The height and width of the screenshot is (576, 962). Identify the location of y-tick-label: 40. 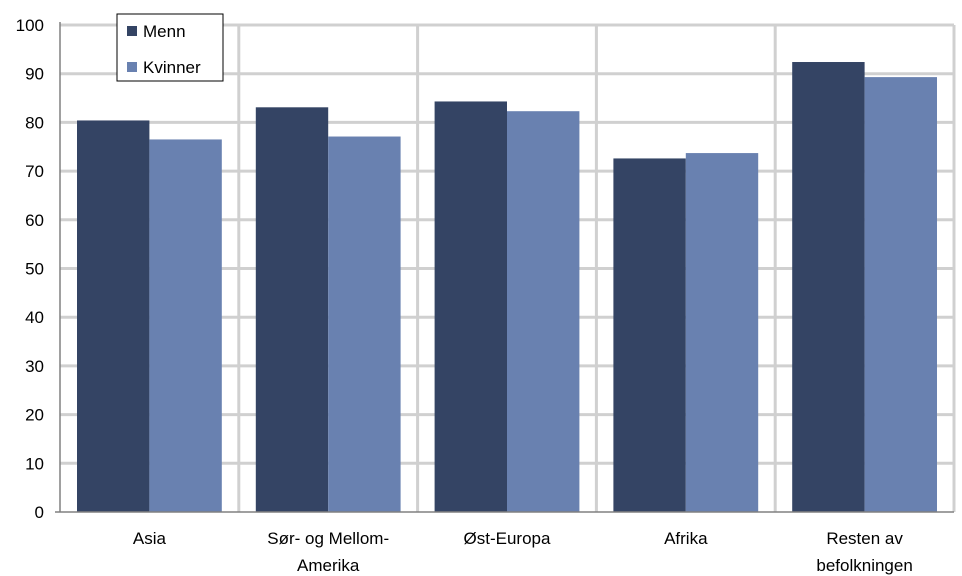
(34, 317).